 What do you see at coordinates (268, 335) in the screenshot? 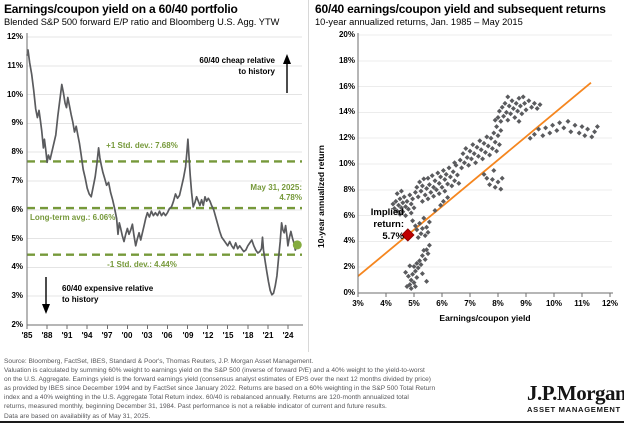
I see `x-tick-label: '21` at bounding box center [268, 335].